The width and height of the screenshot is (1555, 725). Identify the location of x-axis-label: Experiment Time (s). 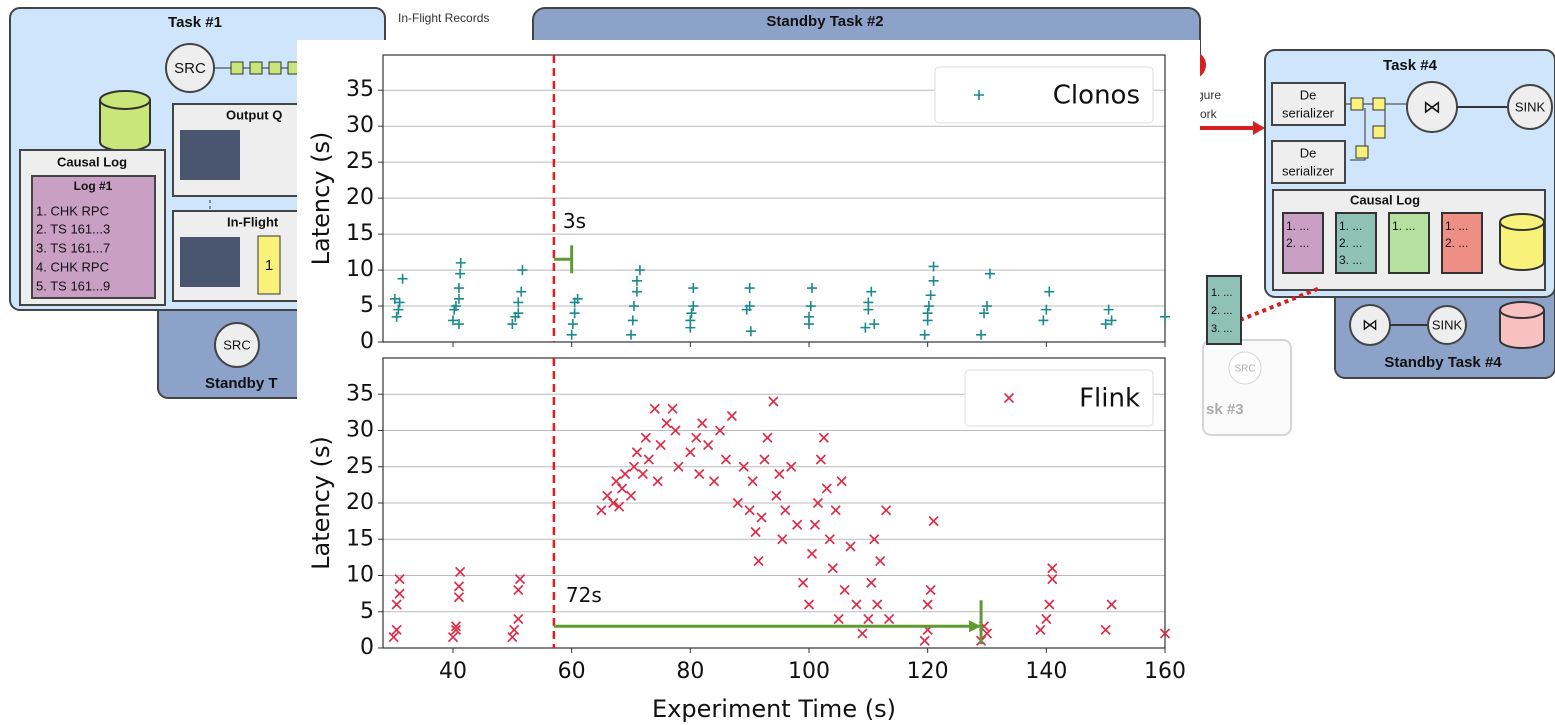
(774, 709).